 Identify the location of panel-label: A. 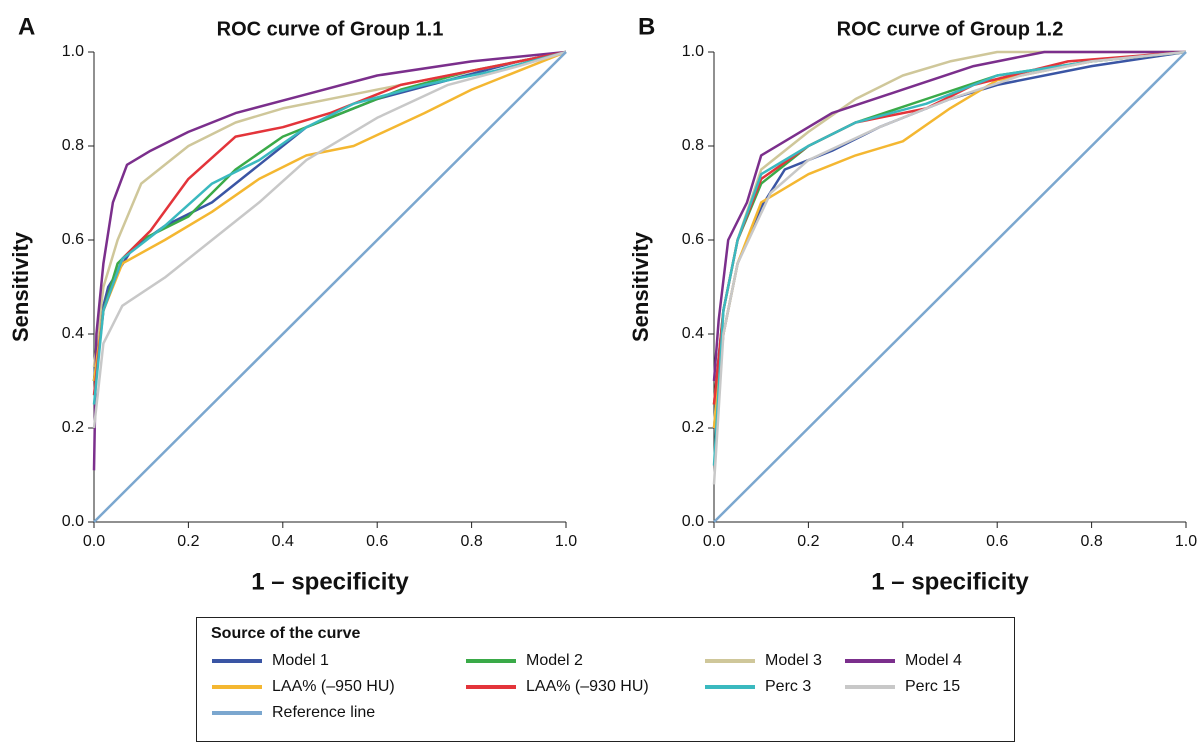
(26, 26).